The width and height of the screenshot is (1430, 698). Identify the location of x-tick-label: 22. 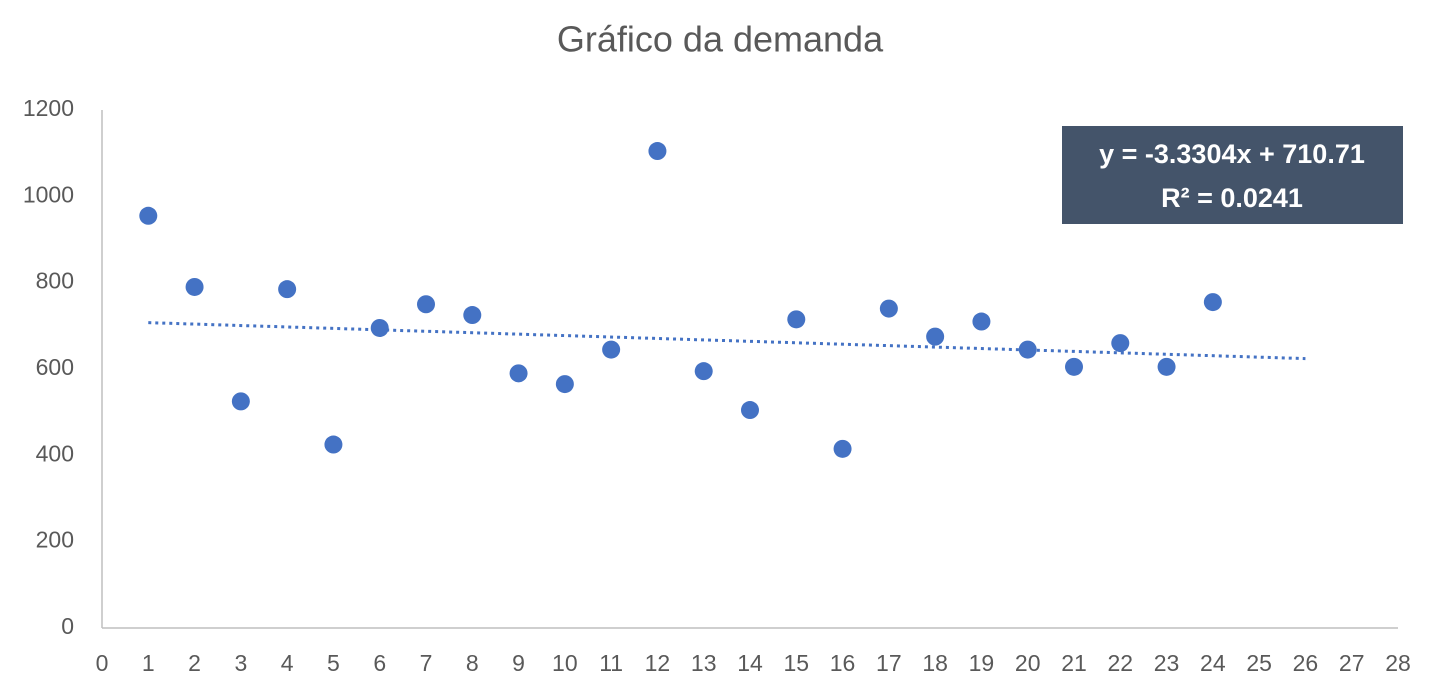
(1120, 663).